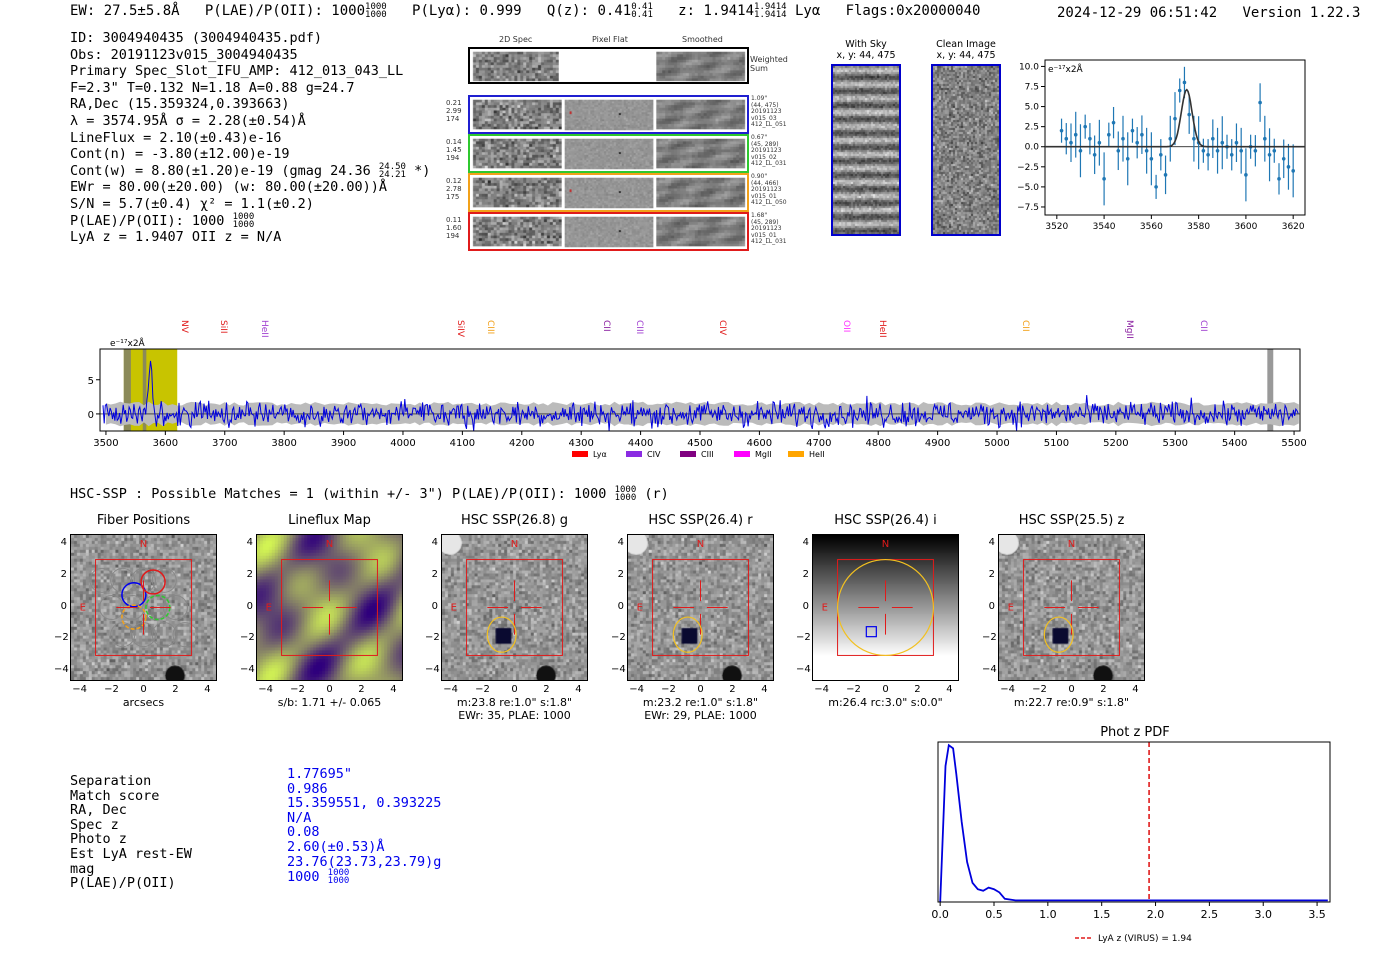 Image resolution: width=1400 pixels, height=953 pixels. What do you see at coordinates (127, 390) in the screenshot?
I see `masked-region` at bounding box center [127, 390].